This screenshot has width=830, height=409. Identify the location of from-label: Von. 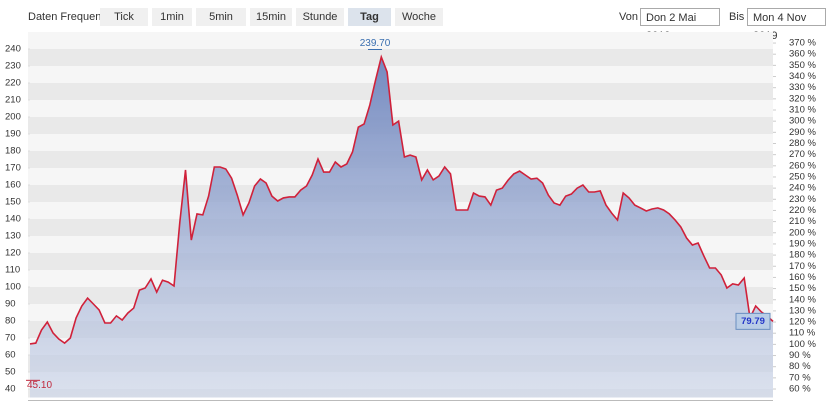
(628, 17).